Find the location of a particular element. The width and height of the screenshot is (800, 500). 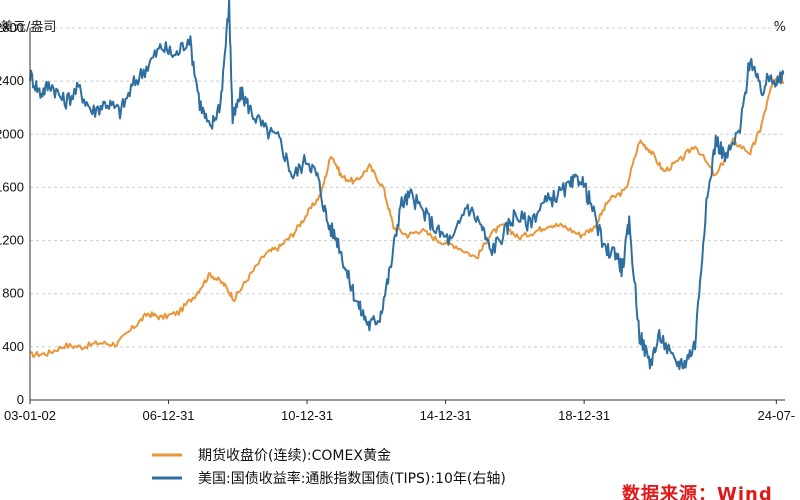

y-tick-label: 800 is located at coordinates (13, 293).